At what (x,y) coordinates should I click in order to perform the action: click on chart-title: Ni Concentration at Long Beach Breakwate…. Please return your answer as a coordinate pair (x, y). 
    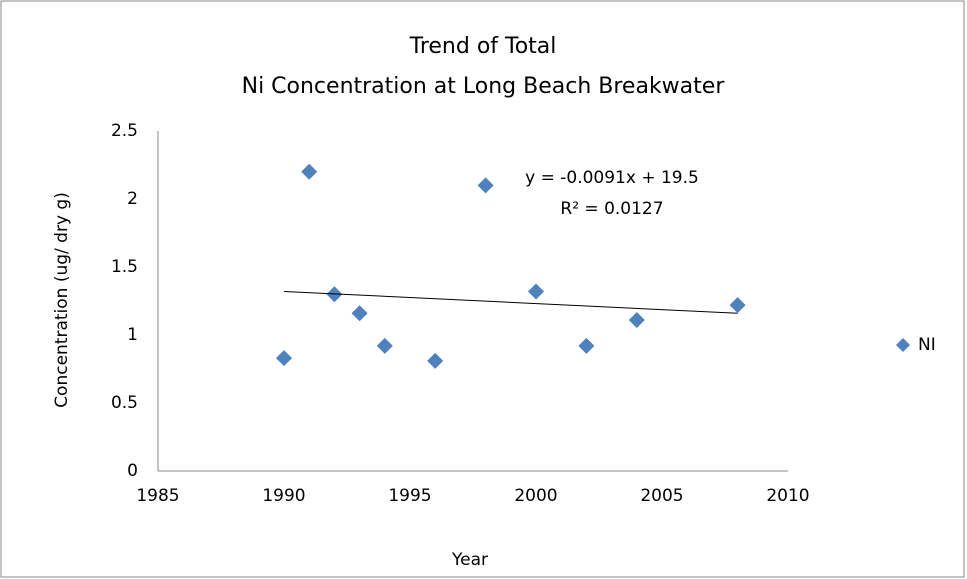
    Looking at the image, I should click on (484, 86).